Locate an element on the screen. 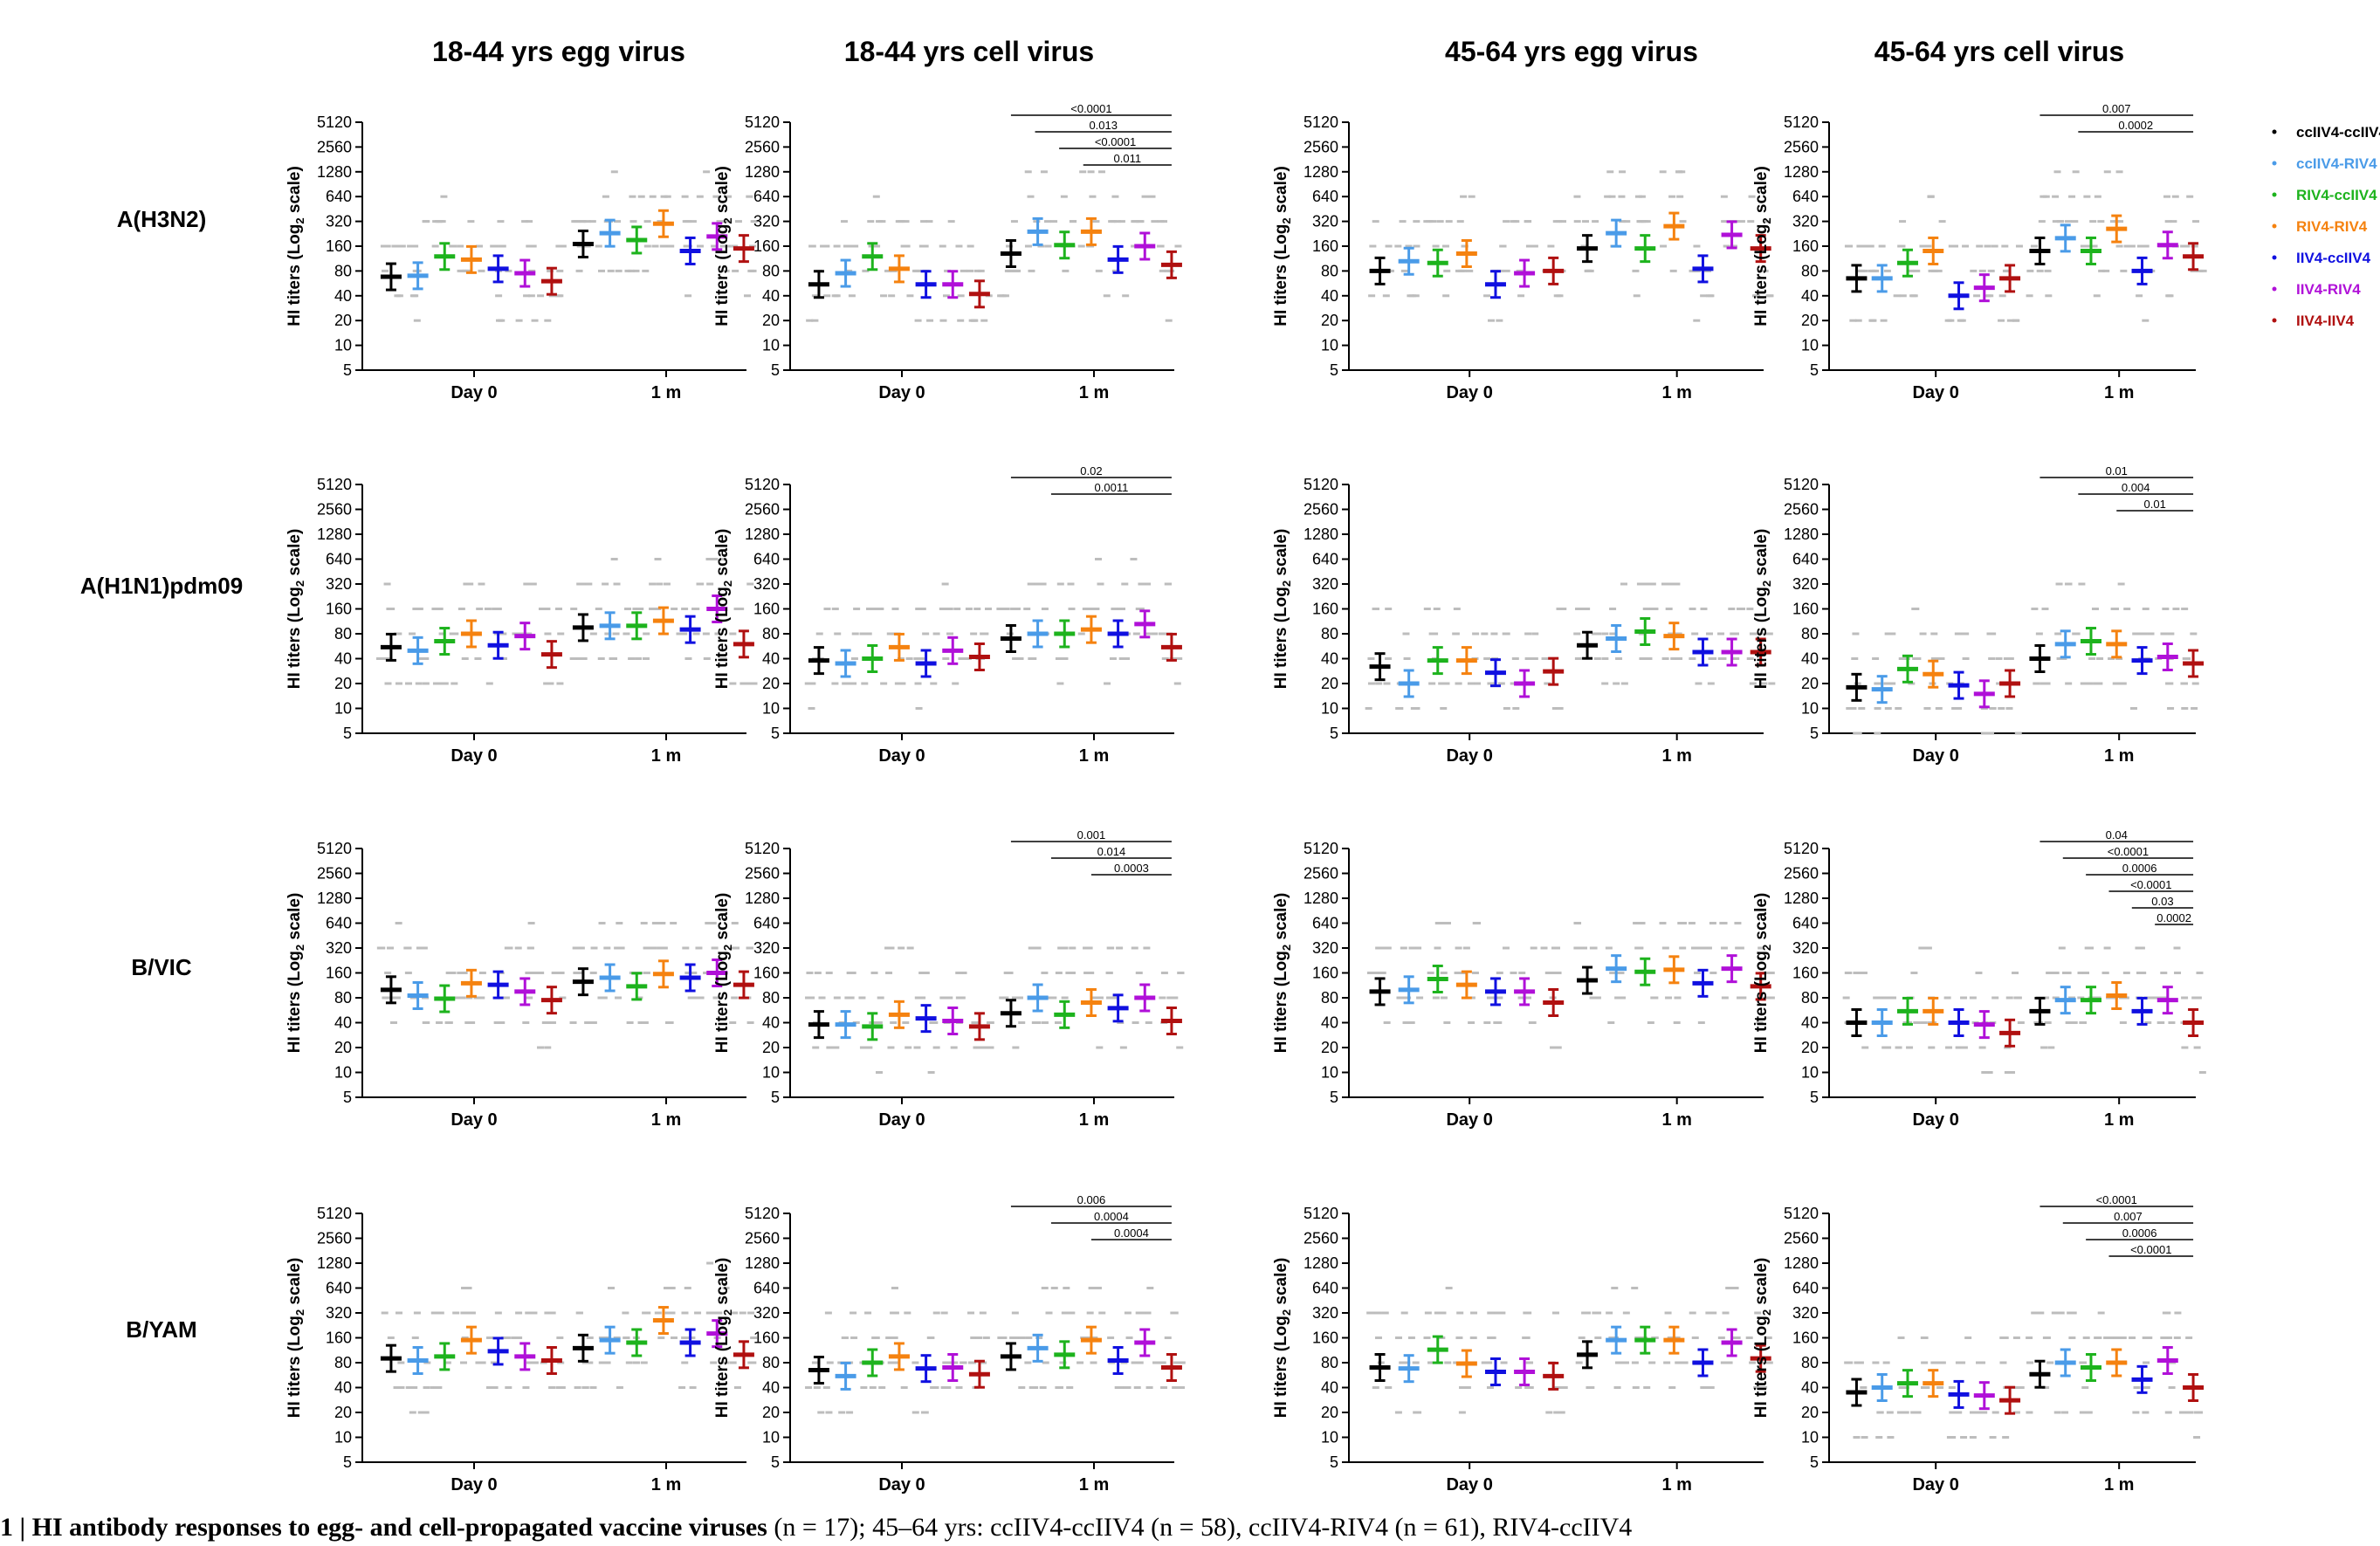 This screenshot has width=2380, height=1546. p-value-label: 0.0004 is located at coordinates (1131, 1233).